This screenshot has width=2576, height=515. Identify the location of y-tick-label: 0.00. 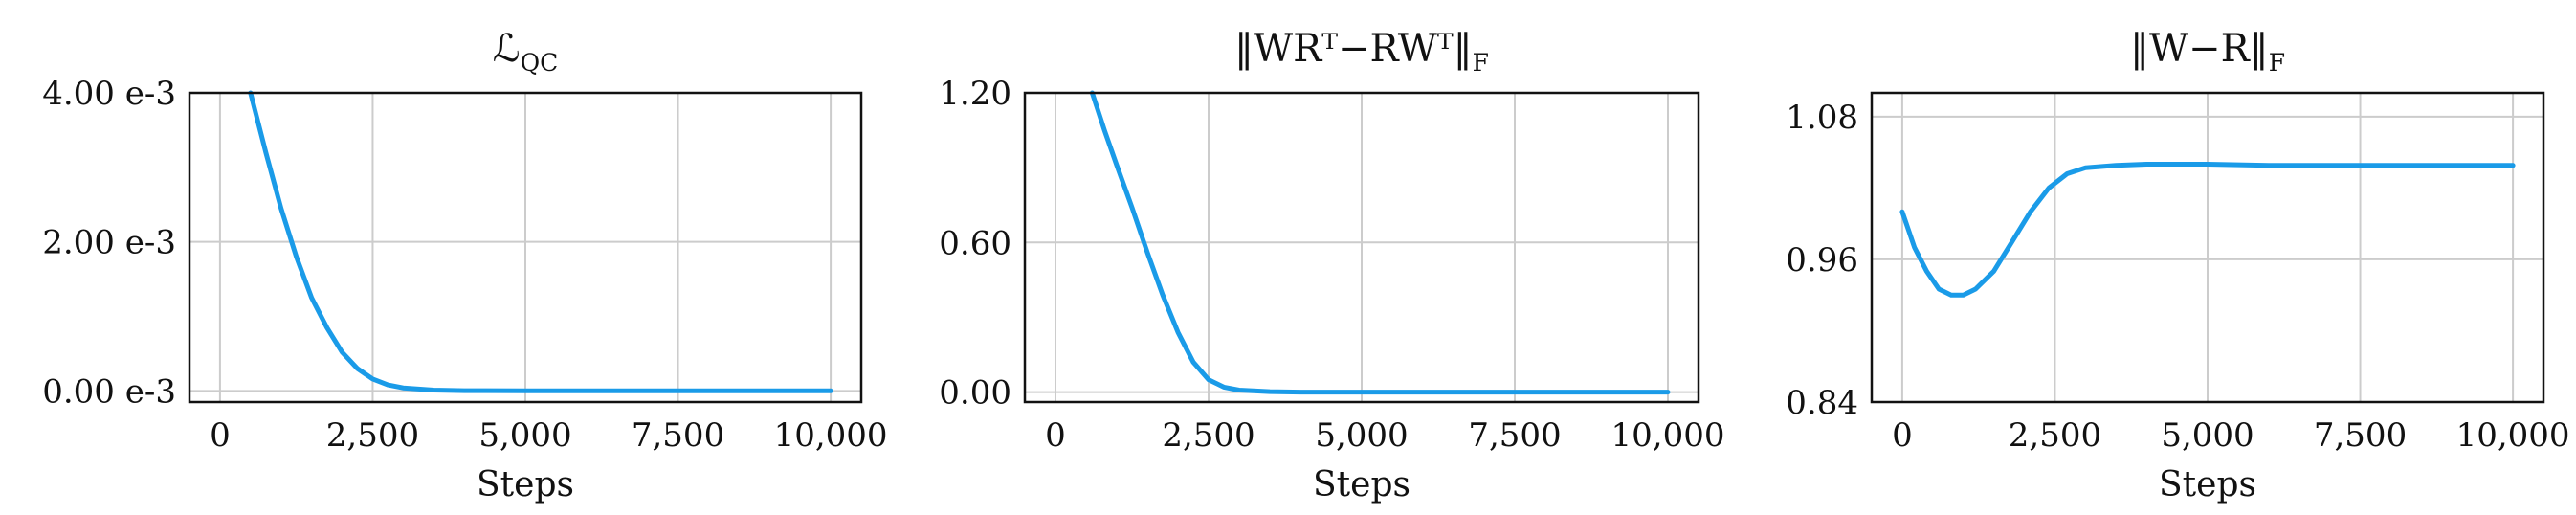
(975, 393).